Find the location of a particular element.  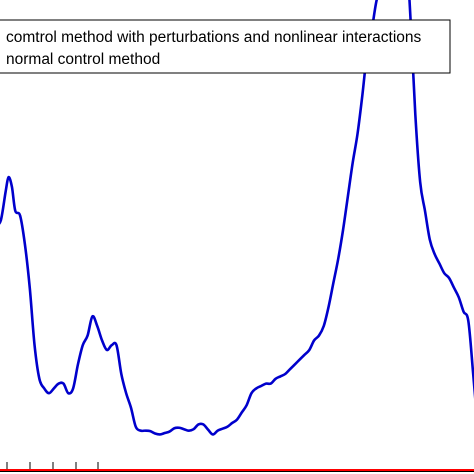

legend-box is located at coordinates (225, 46).